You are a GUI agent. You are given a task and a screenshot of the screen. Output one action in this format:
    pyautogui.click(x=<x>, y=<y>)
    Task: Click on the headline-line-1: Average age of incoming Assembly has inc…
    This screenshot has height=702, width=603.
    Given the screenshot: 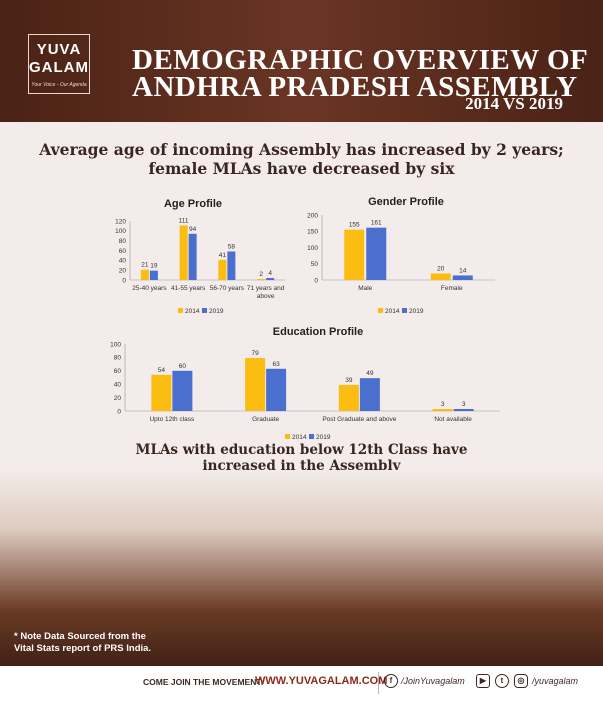 What is the action you would take?
    pyautogui.click(x=301, y=149)
    